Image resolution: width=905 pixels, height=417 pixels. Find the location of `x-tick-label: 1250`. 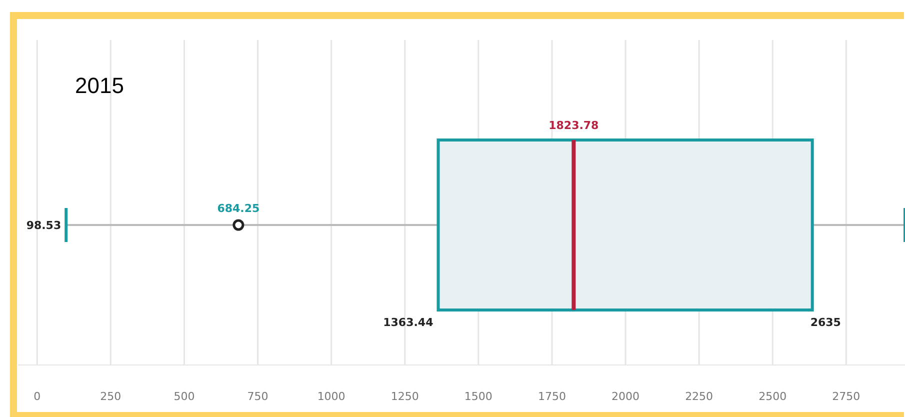

x-tick-label: 1250 is located at coordinates (404, 396).